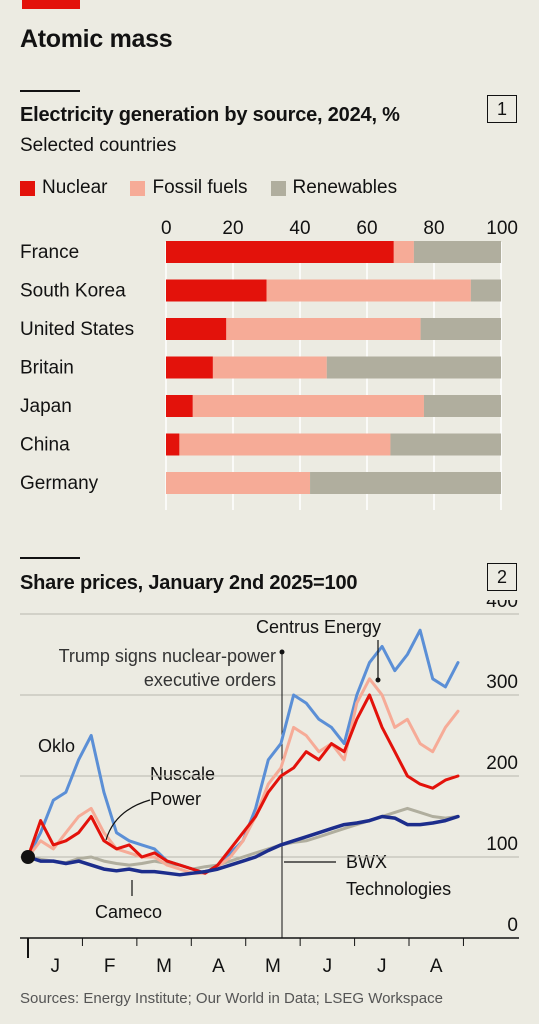 The image size is (539, 1024). Describe the element at coordinates (47, 368) in the screenshot. I see `category-label: Britain` at that location.